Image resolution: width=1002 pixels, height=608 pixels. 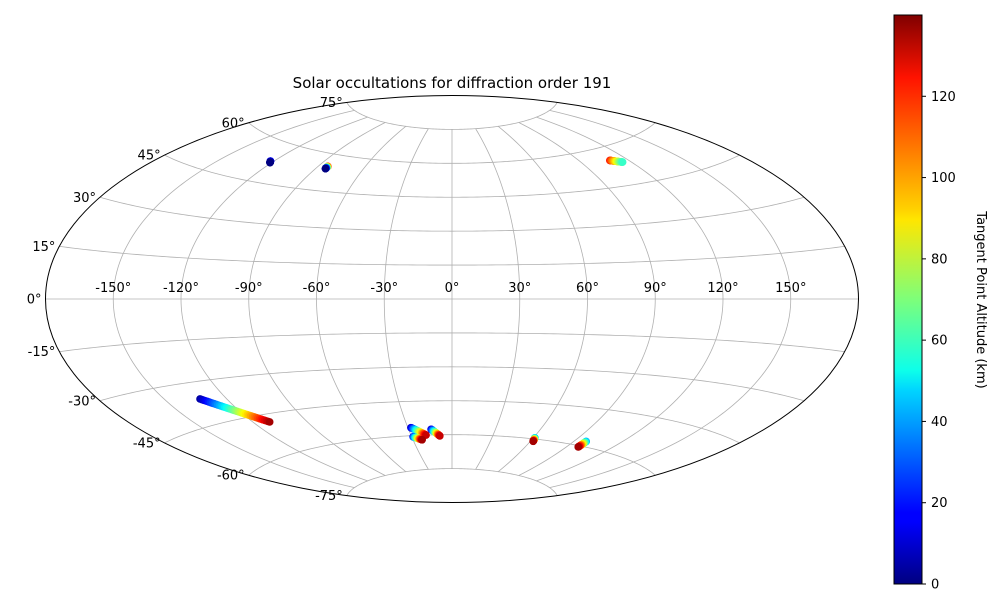 I want to click on x-tick-label: -120°, so click(x=181, y=288).